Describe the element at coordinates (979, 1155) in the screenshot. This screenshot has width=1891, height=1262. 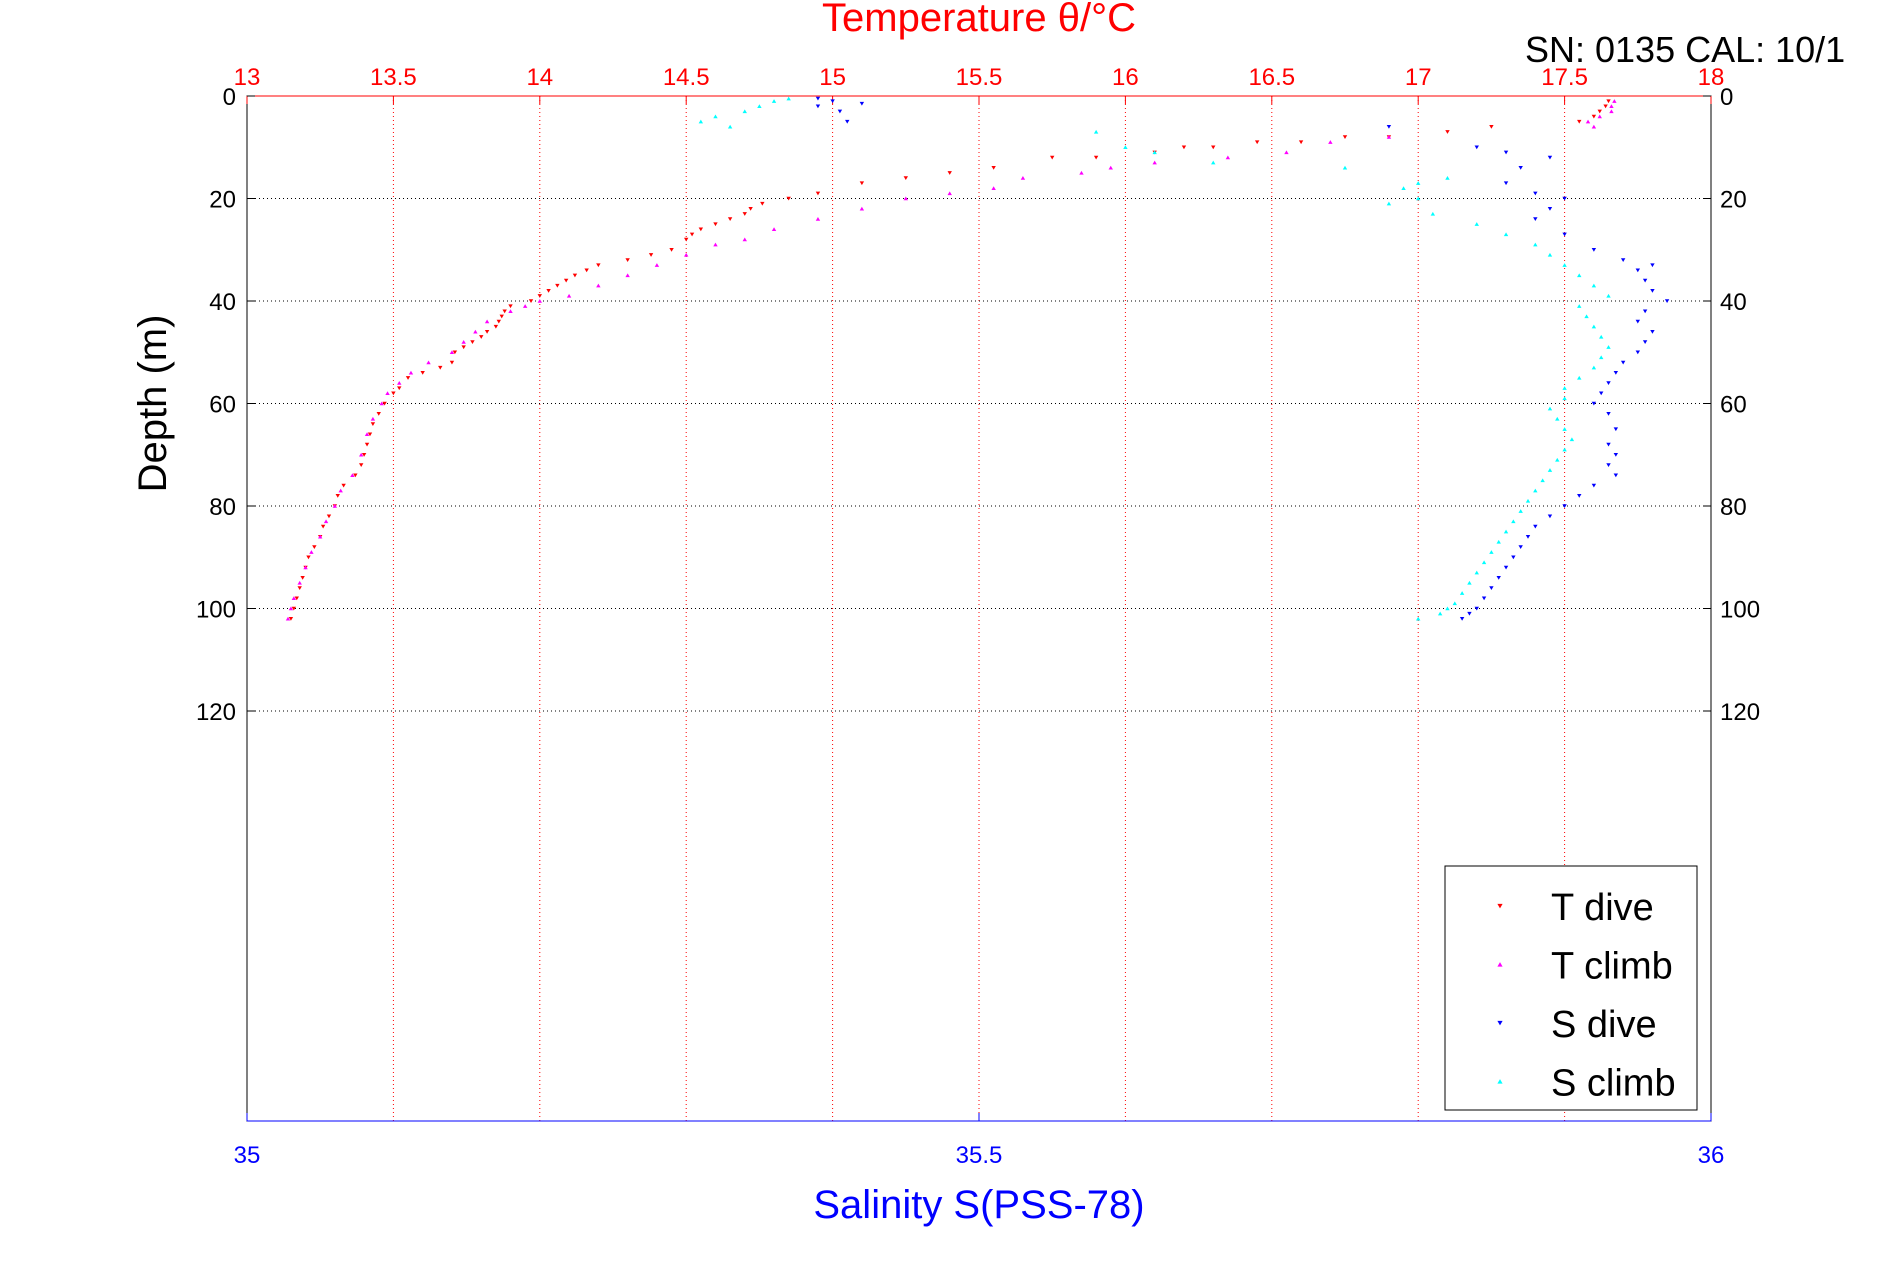
I see `salinity-tick-label: 35.5` at that location.